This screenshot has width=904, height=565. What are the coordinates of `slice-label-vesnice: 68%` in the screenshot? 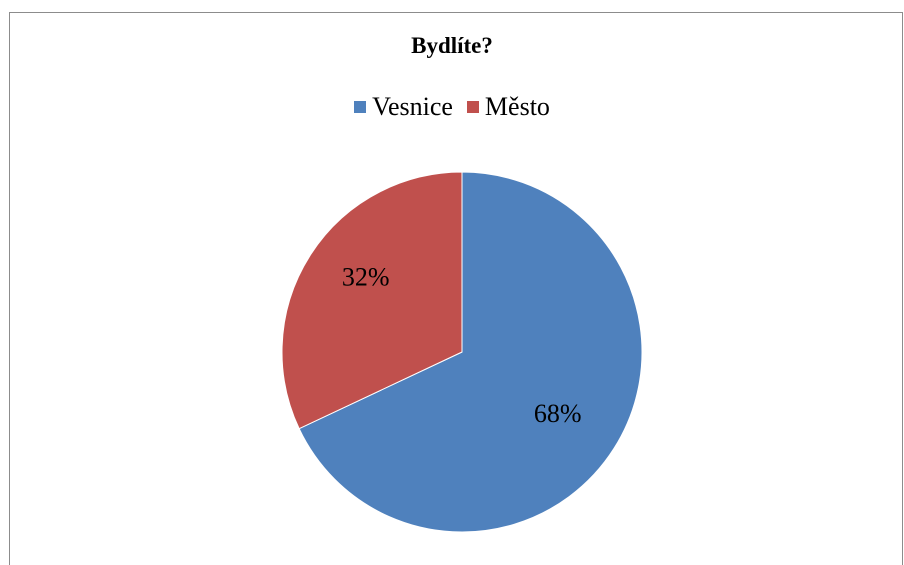 It's located at (558, 413).